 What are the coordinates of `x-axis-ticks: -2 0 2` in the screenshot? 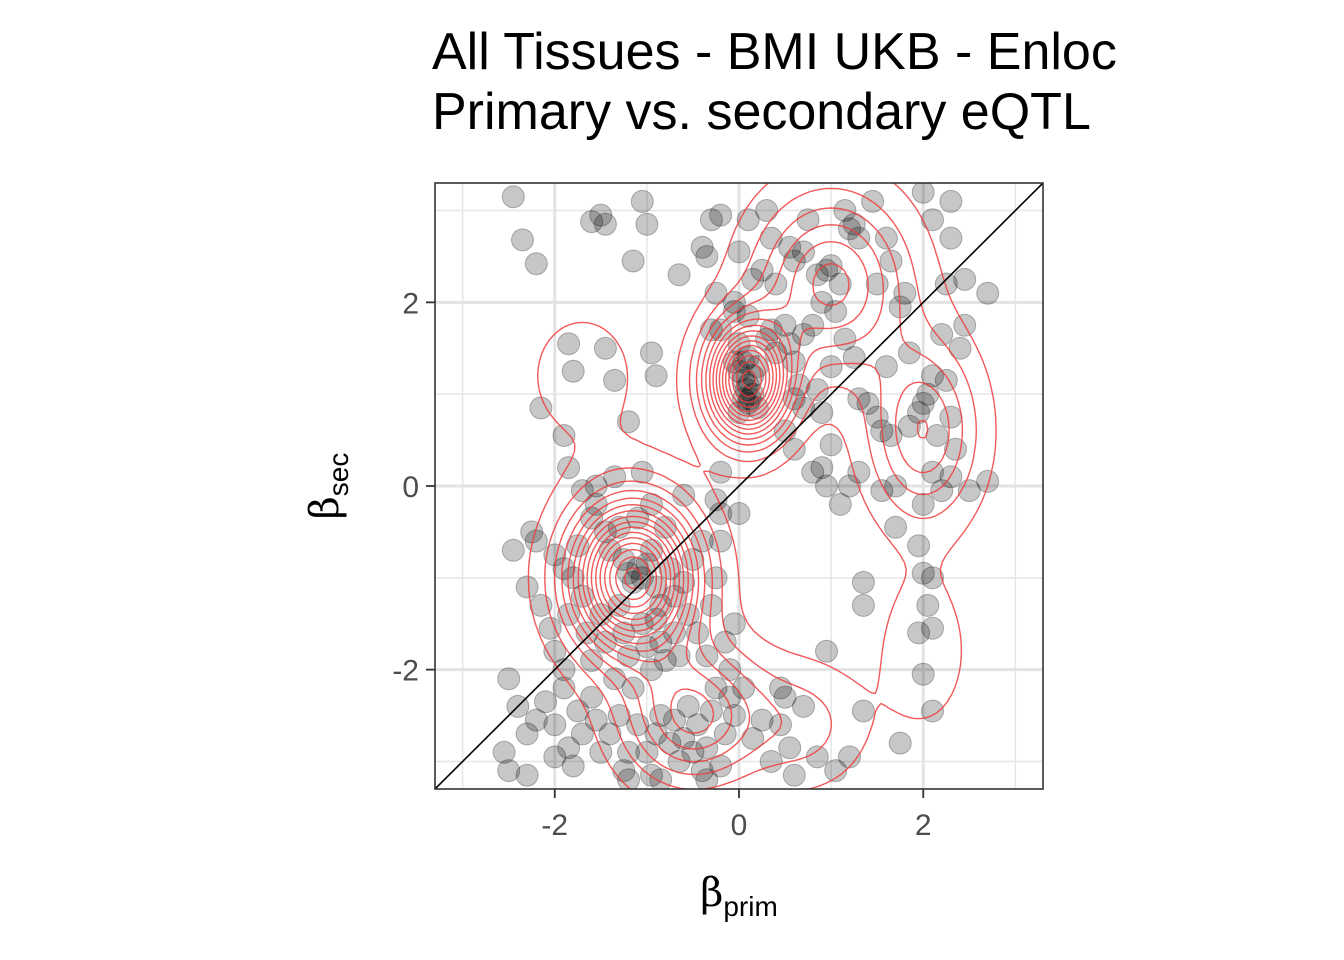 It's located at (736, 815).